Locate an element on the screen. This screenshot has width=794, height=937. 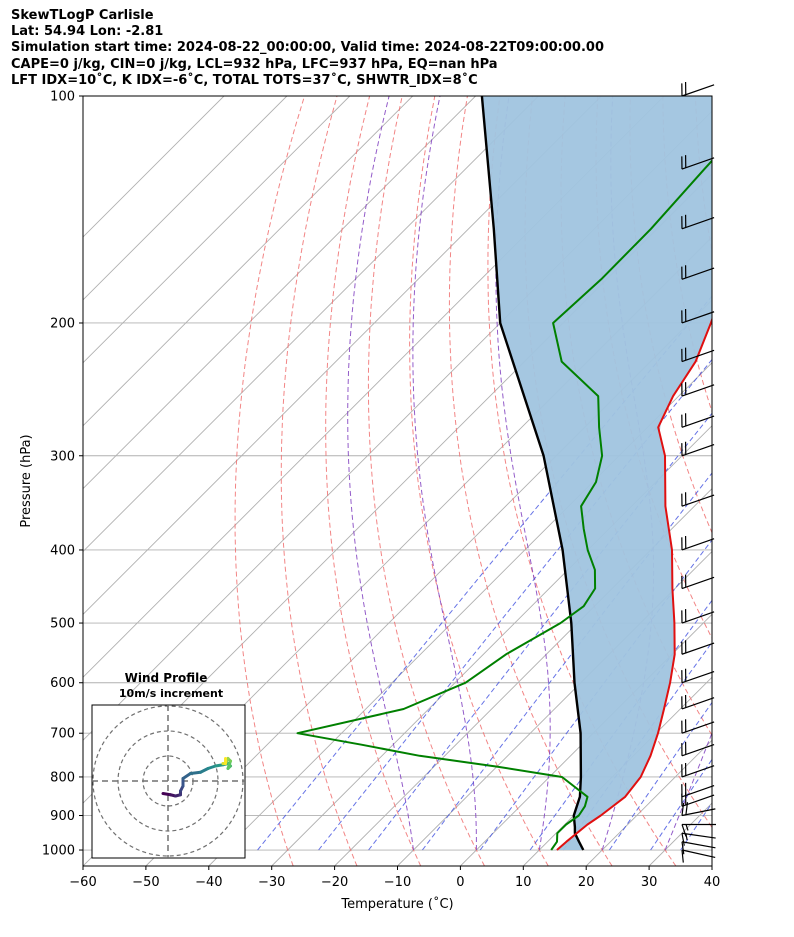
hodograph-subtitle: 10m/s increment is located at coordinates (171, 693).